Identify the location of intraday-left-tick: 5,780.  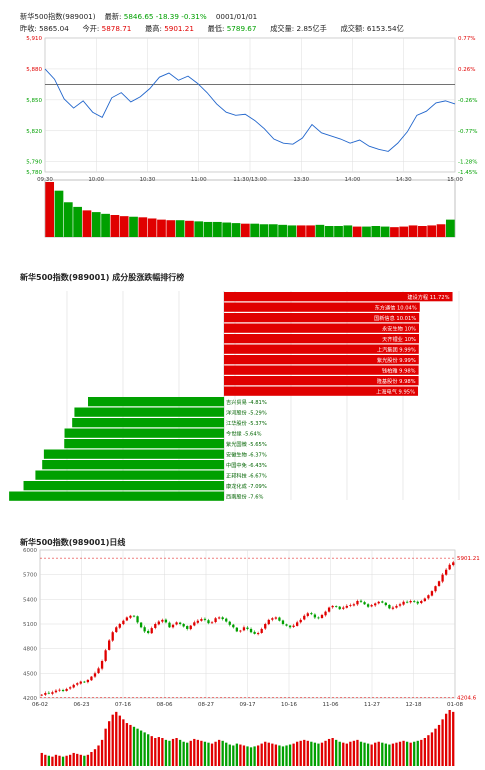
(34, 173).